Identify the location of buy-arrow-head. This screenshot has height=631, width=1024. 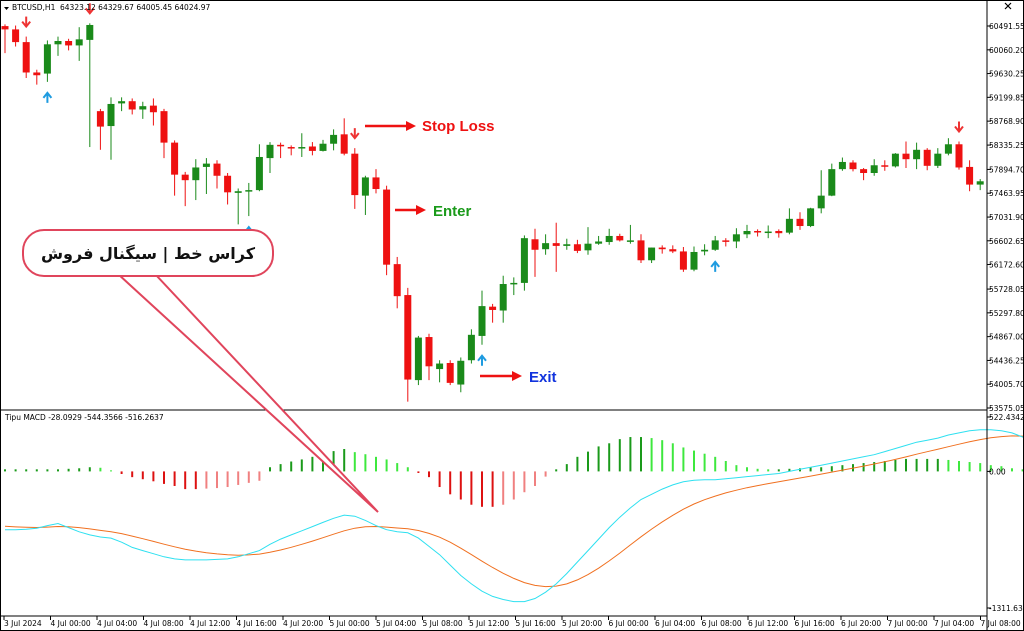
(47, 95).